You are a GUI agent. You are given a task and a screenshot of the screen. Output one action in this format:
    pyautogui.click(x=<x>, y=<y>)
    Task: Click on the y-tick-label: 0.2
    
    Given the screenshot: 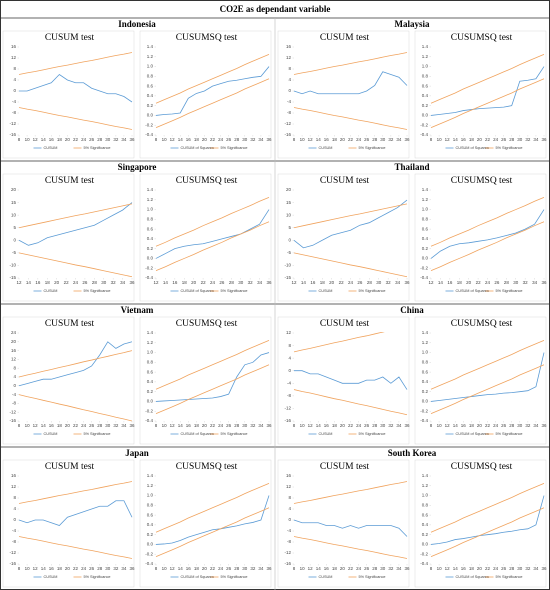 What is the action you would take?
    pyautogui.click(x=425, y=105)
    